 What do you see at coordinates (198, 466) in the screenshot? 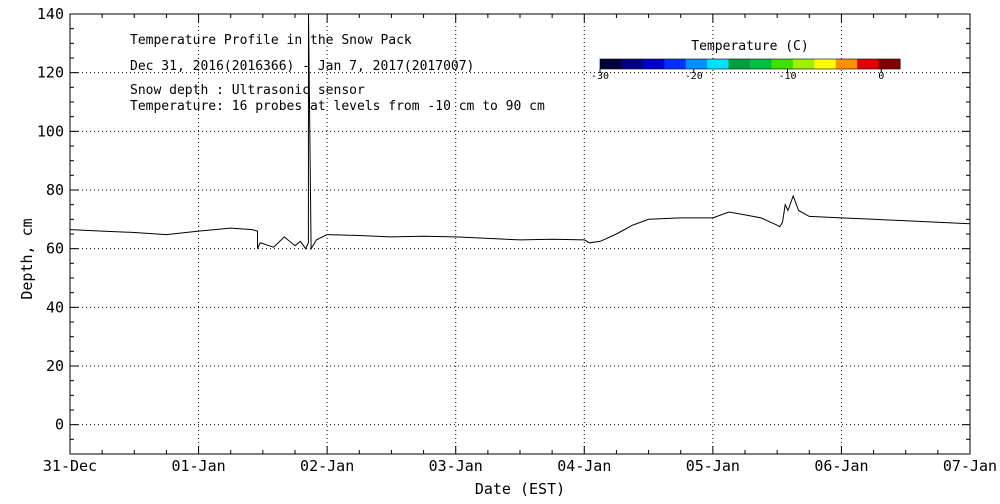
I see `x-tick-label: 01-Jan` at bounding box center [198, 466].